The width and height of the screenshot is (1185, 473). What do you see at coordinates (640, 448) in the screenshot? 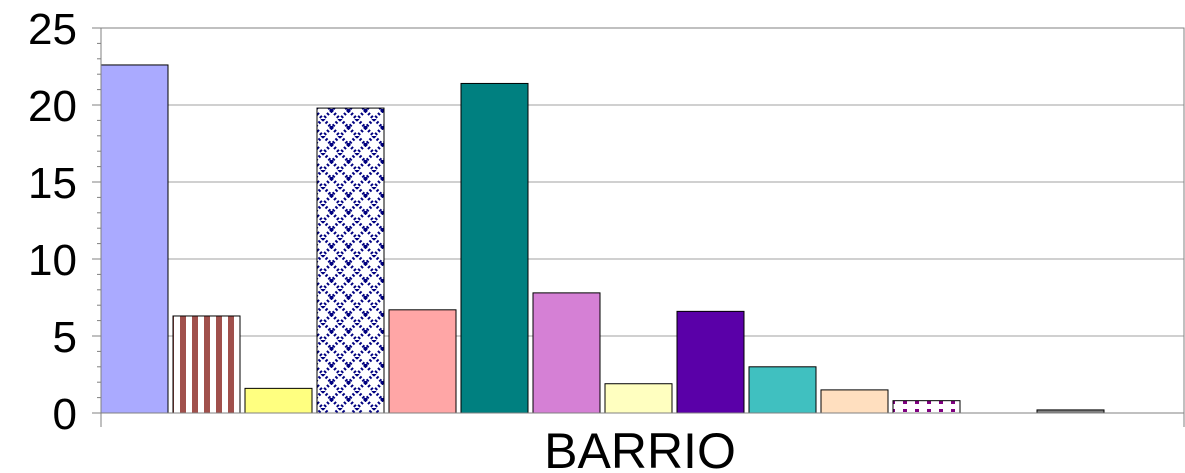
I see `x-axis-label: BARRIO` at bounding box center [640, 448].